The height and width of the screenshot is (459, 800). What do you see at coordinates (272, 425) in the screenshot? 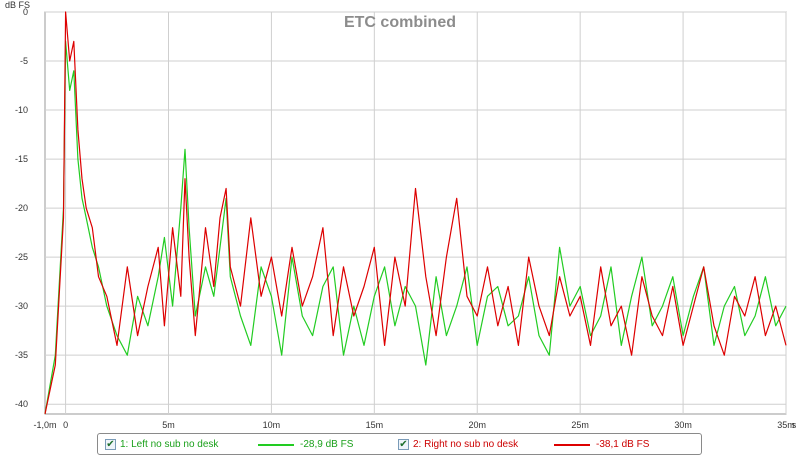
I see `x-tick-label: 10m` at bounding box center [272, 425].